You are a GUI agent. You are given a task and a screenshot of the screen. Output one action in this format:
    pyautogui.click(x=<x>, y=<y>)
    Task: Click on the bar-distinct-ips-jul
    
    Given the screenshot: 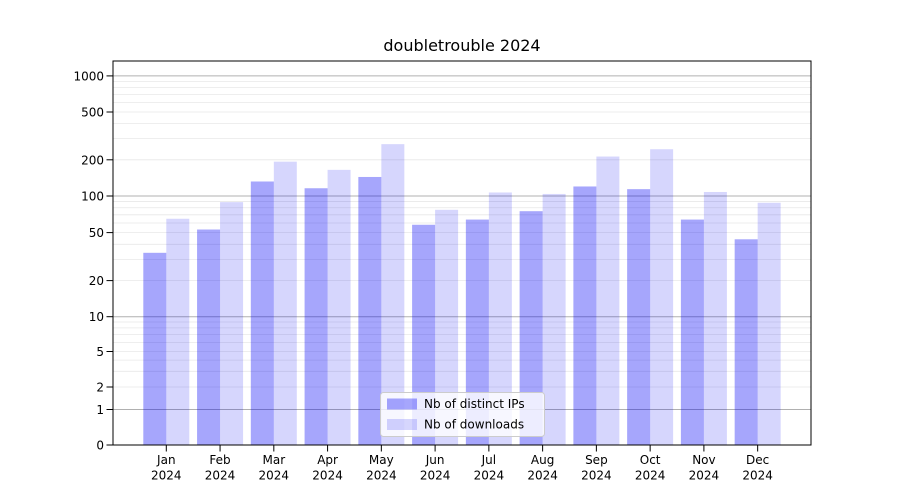 What is the action you would take?
    pyautogui.click(x=477, y=332)
    